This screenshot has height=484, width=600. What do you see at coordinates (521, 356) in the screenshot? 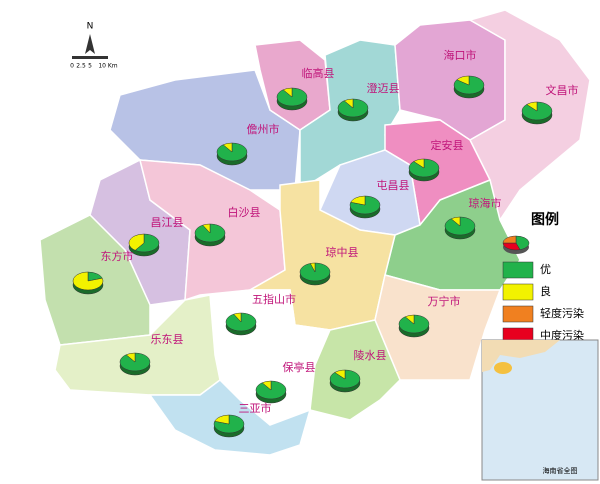
I see `inset-land` at bounding box center [521, 356].